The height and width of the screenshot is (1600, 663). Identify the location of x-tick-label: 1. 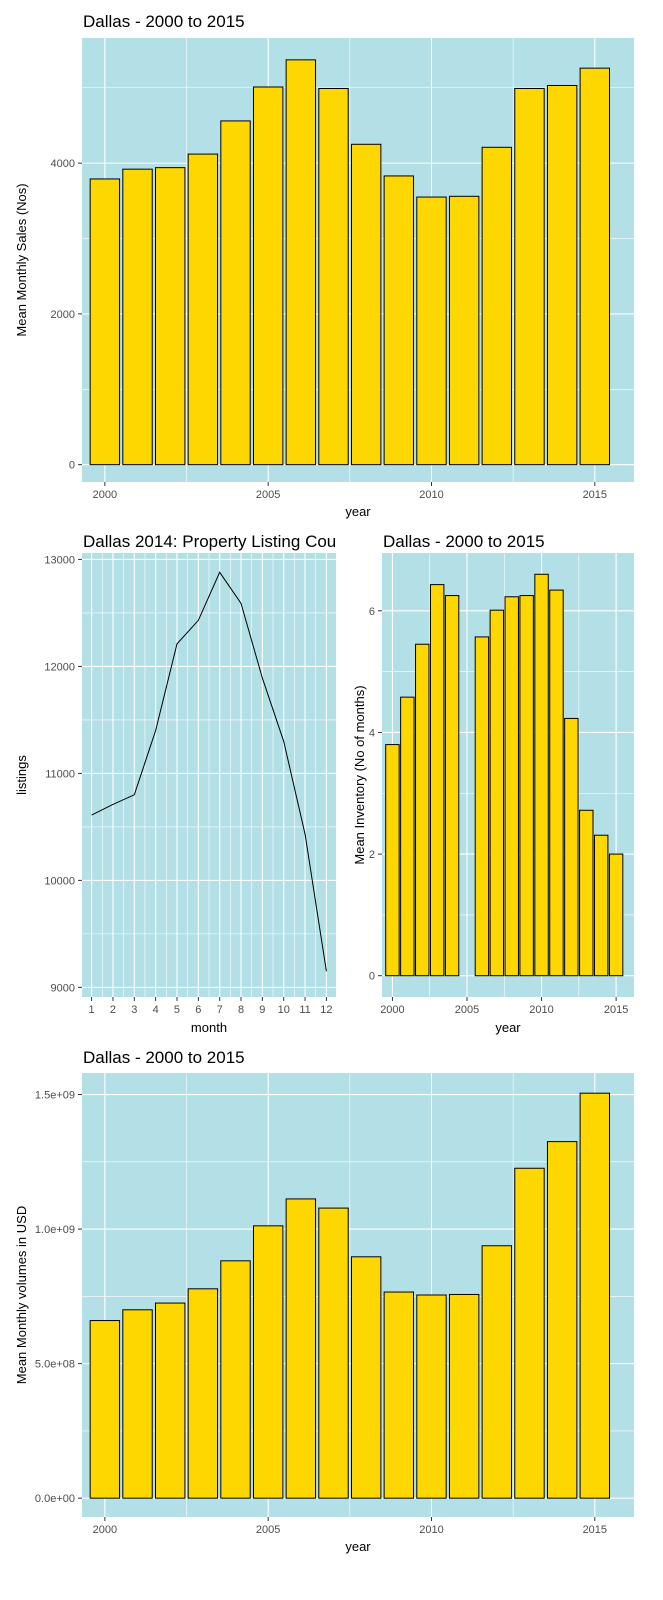
(92, 1010).